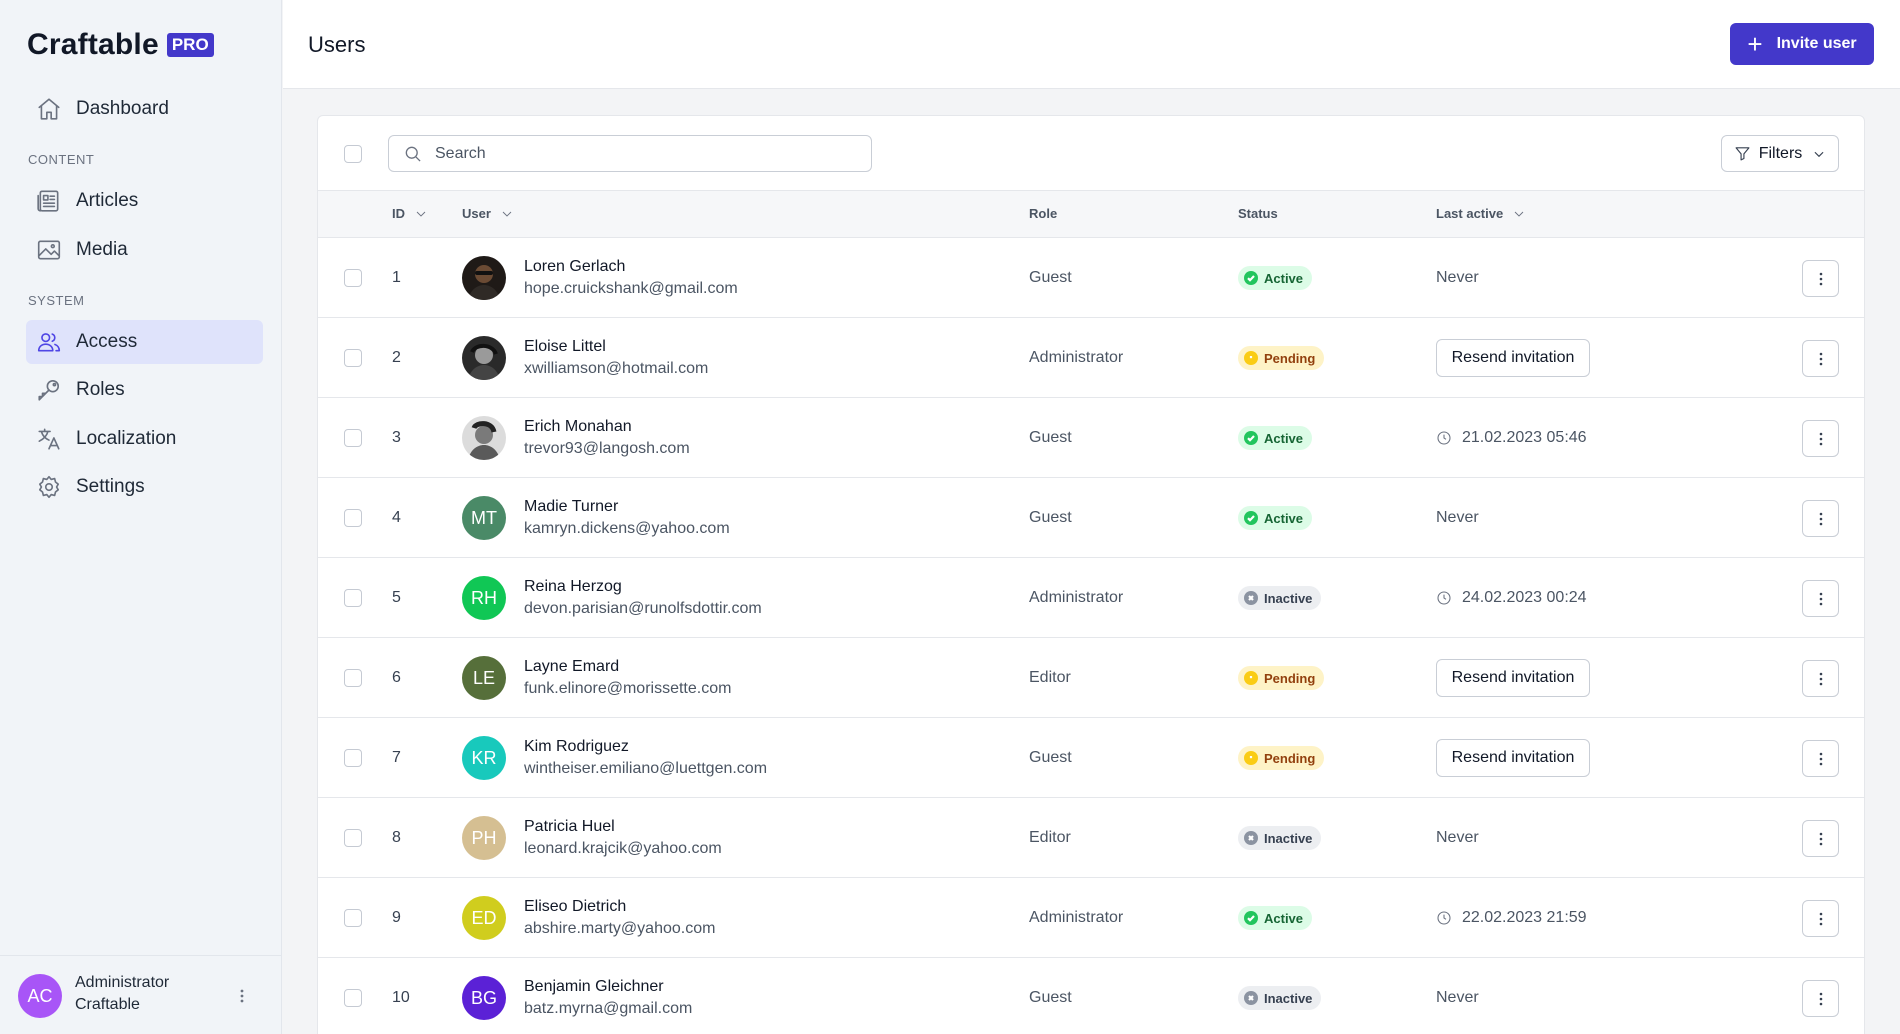 The width and height of the screenshot is (1900, 1034). I want to click on column-label: Last active, so click(1470, 213).